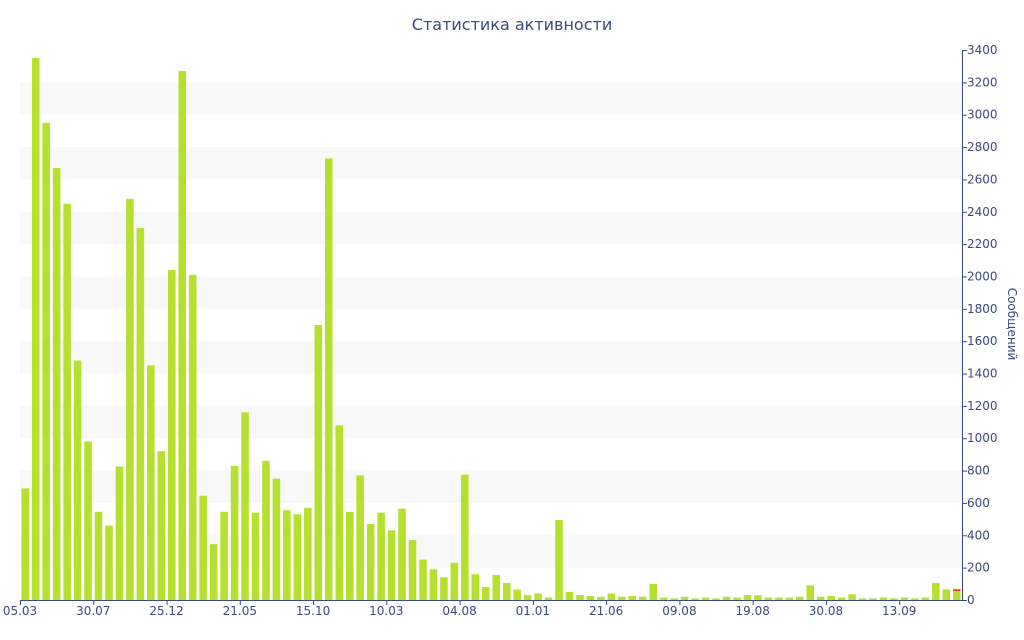 The image size is (1024, 640). I want to click on y-tick-label: 3400, so click(982, 50).